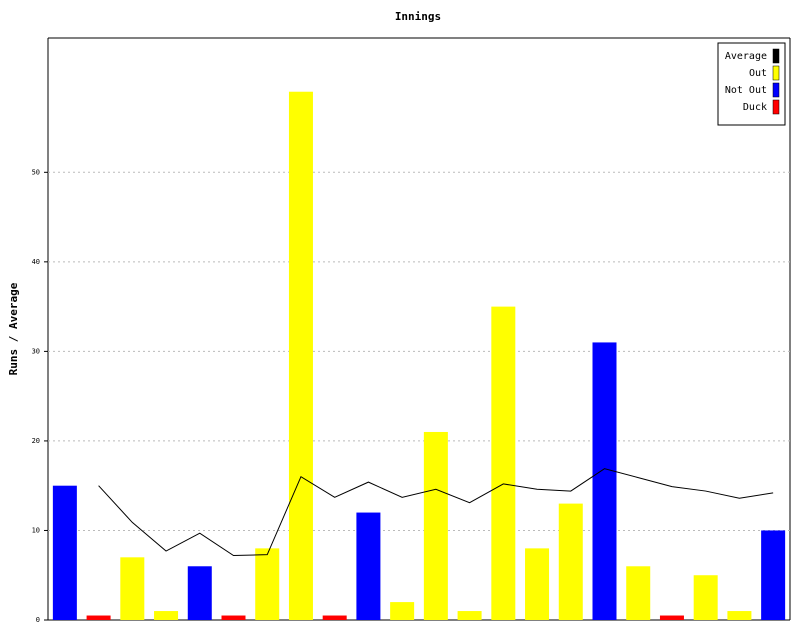 This screenshot has width=800, height=640. I want to click on y-tick-label: 10, so click(36, 530).